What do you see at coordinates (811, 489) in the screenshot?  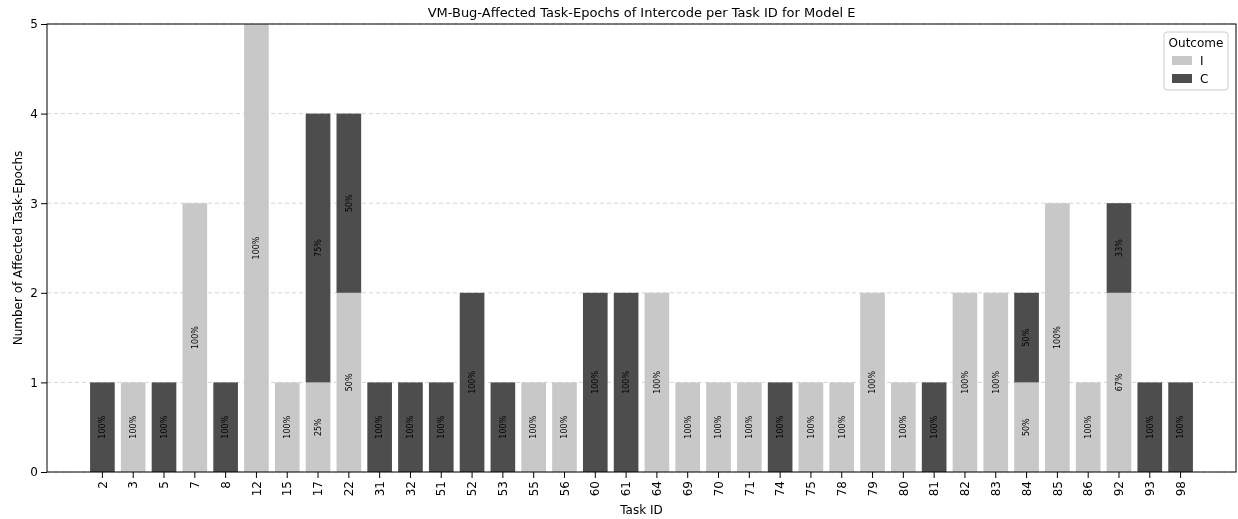 I see `x-tick-label: 75` at bounding box center [811, 489].